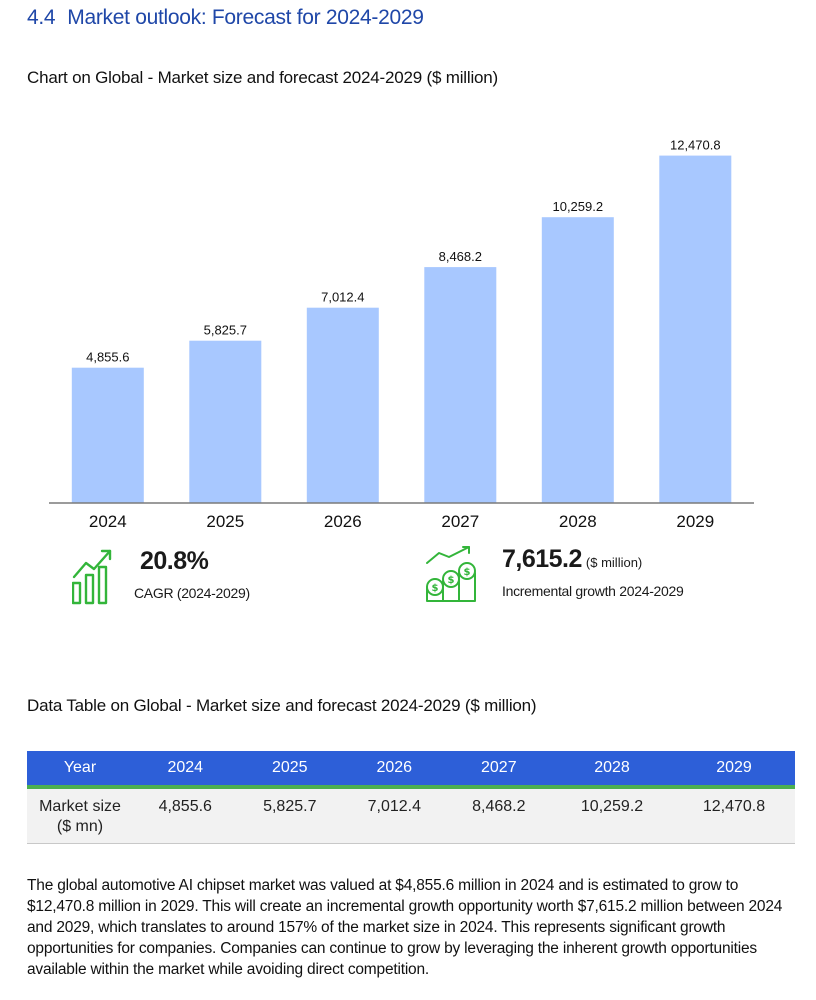 This screenshot has width=816, height=1000. Describe the element at coordinates (107, 357) in the screenshot. I see `data-label-2024: 4,855.6` at that location.